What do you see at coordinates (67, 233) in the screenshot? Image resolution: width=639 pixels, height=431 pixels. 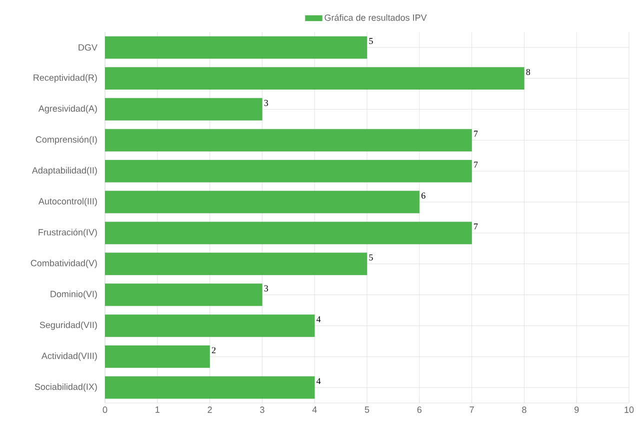 I see `y-tick-label: Frustración(IV)` at bounding box center [67, 233].